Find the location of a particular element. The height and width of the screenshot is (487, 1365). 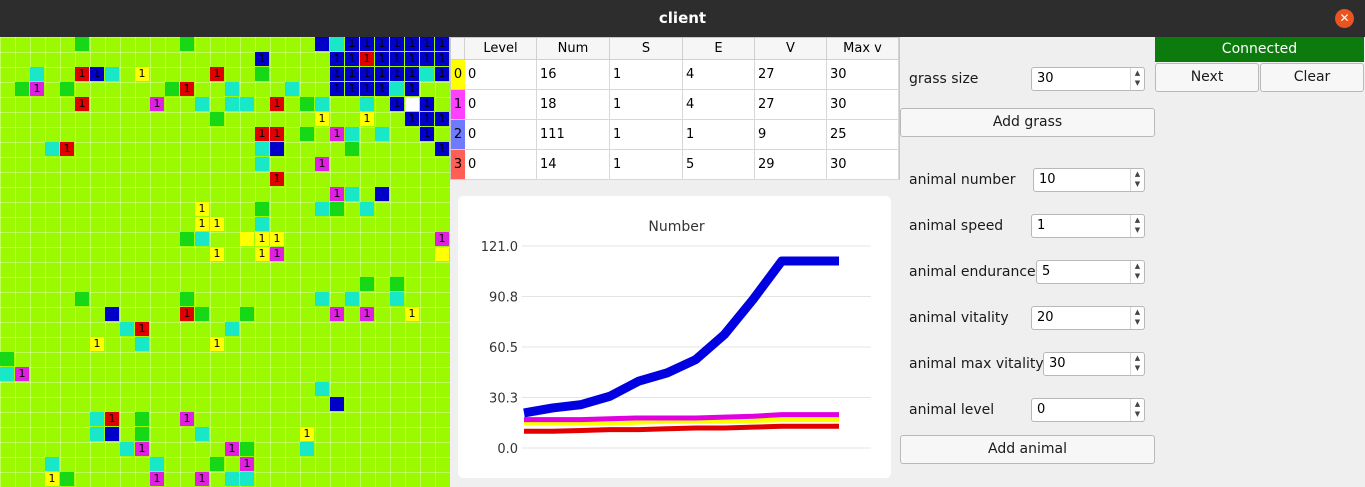

table-cell: 25 is located at coordinates (863, 135).